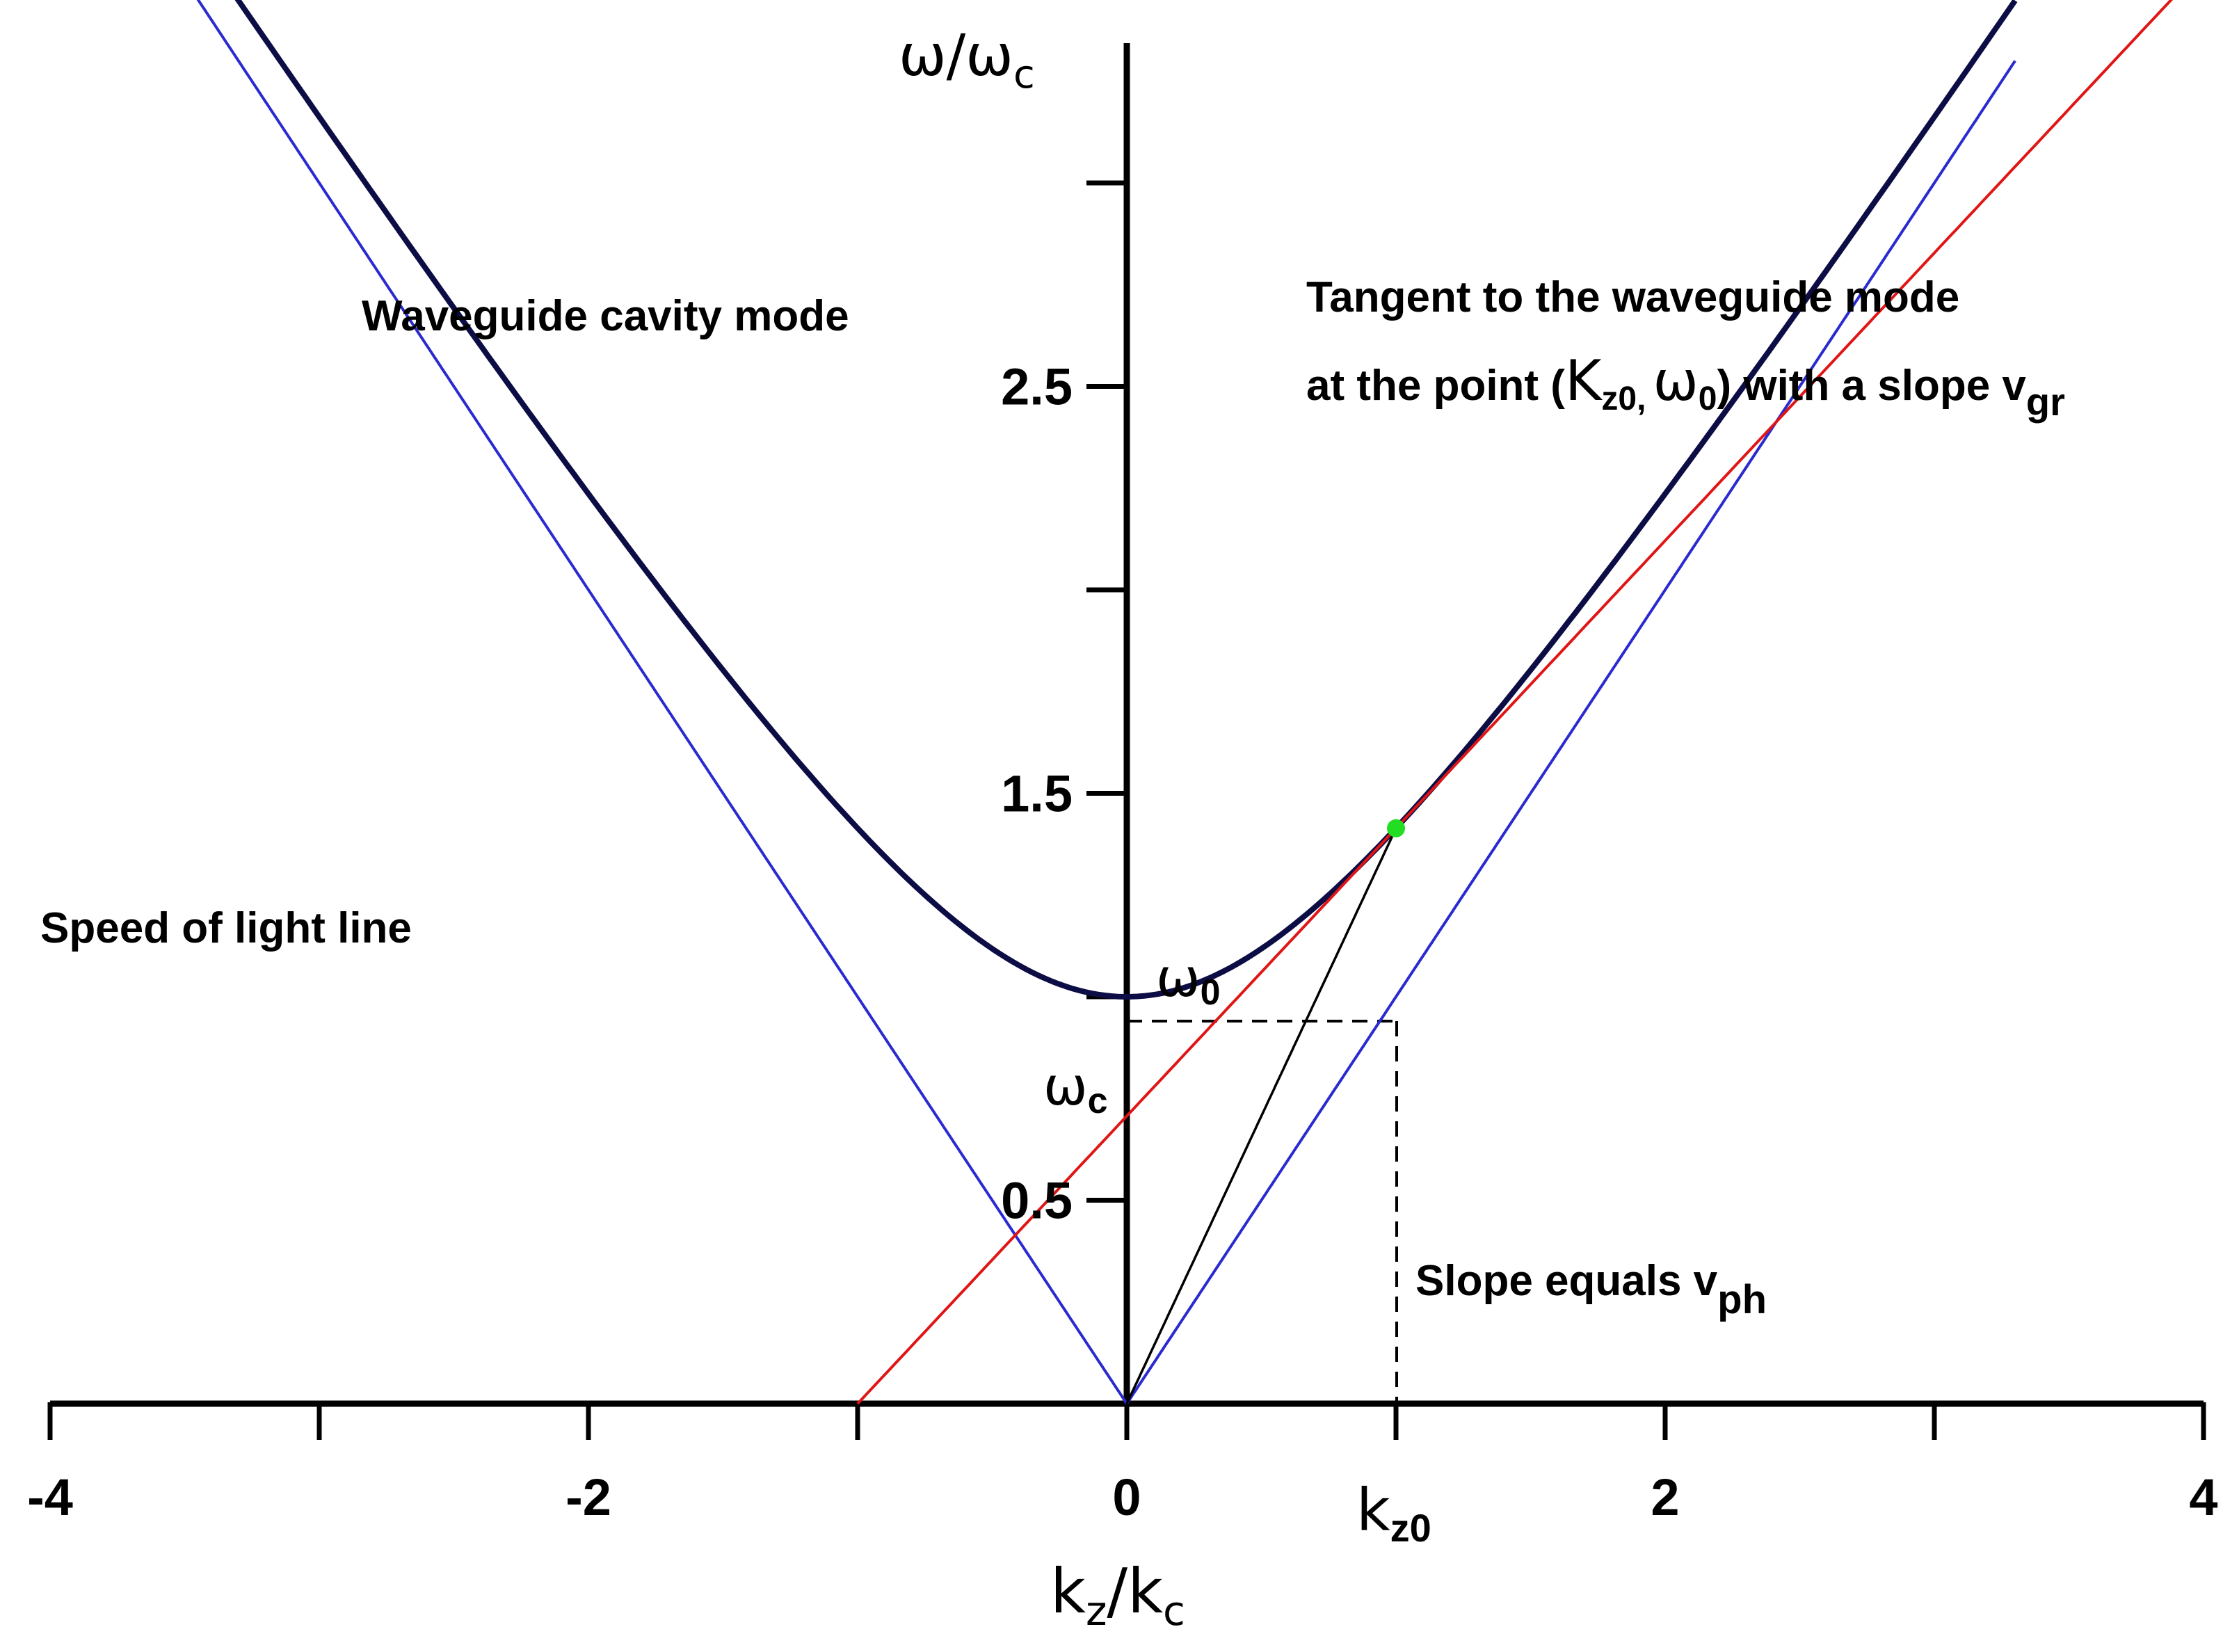 The image size is (2239, 1652). I want to click on y-tick-label: 3.5, so click(1037, 4).